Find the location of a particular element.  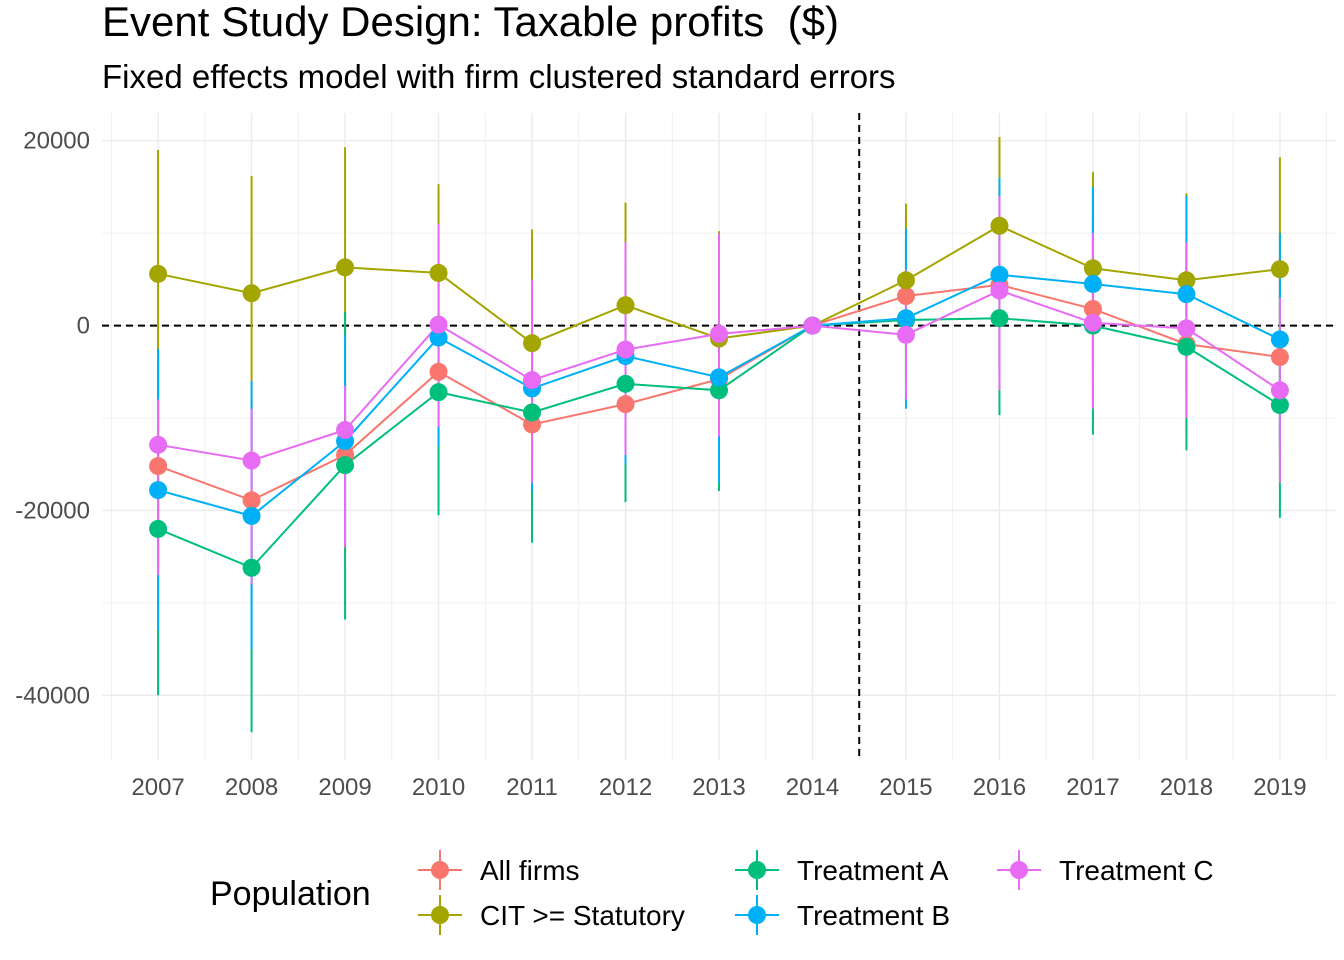

x-tick-label: 2014 is located at coordinates (812, 787).